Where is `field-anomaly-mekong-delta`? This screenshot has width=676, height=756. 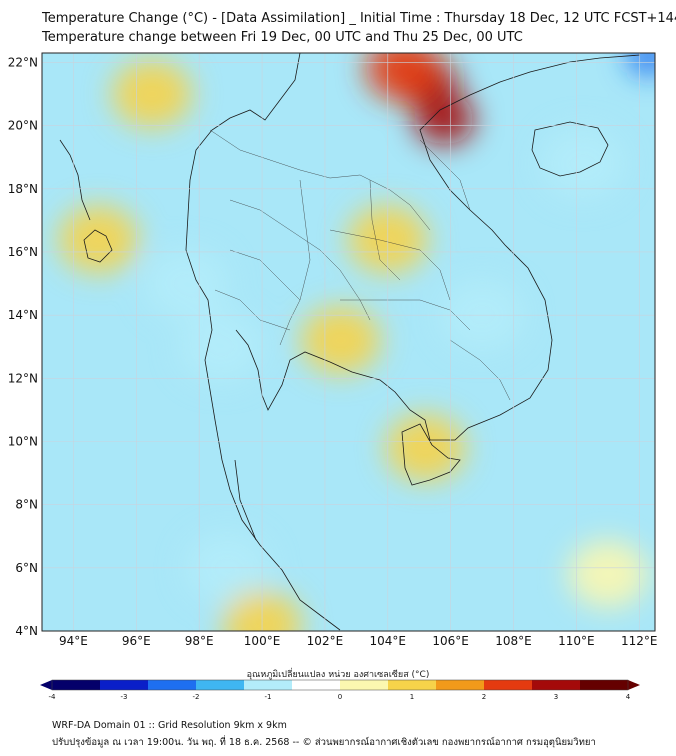
field-anomaly-mekong-delta is located at coordinates (425, 447).